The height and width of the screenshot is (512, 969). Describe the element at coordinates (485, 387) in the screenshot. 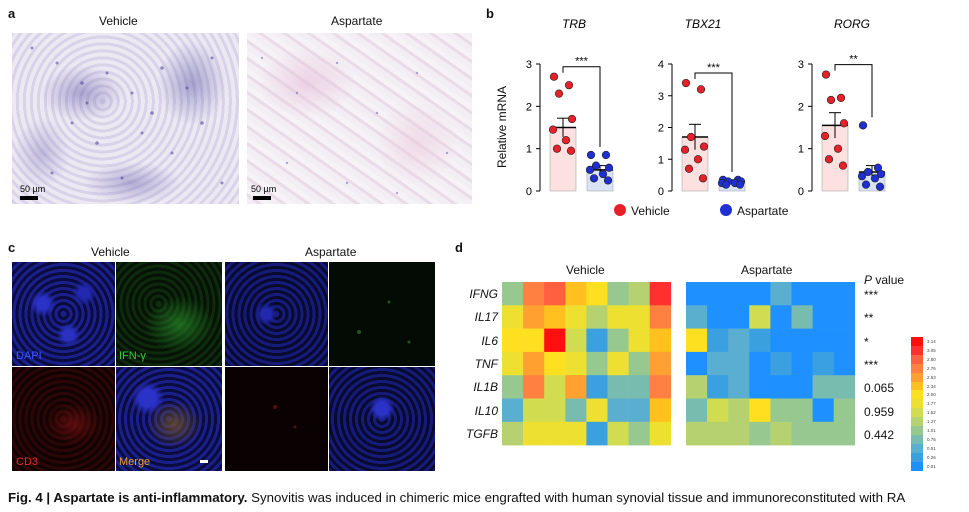

I see `gene-label-il1b: IL1B` at that location.